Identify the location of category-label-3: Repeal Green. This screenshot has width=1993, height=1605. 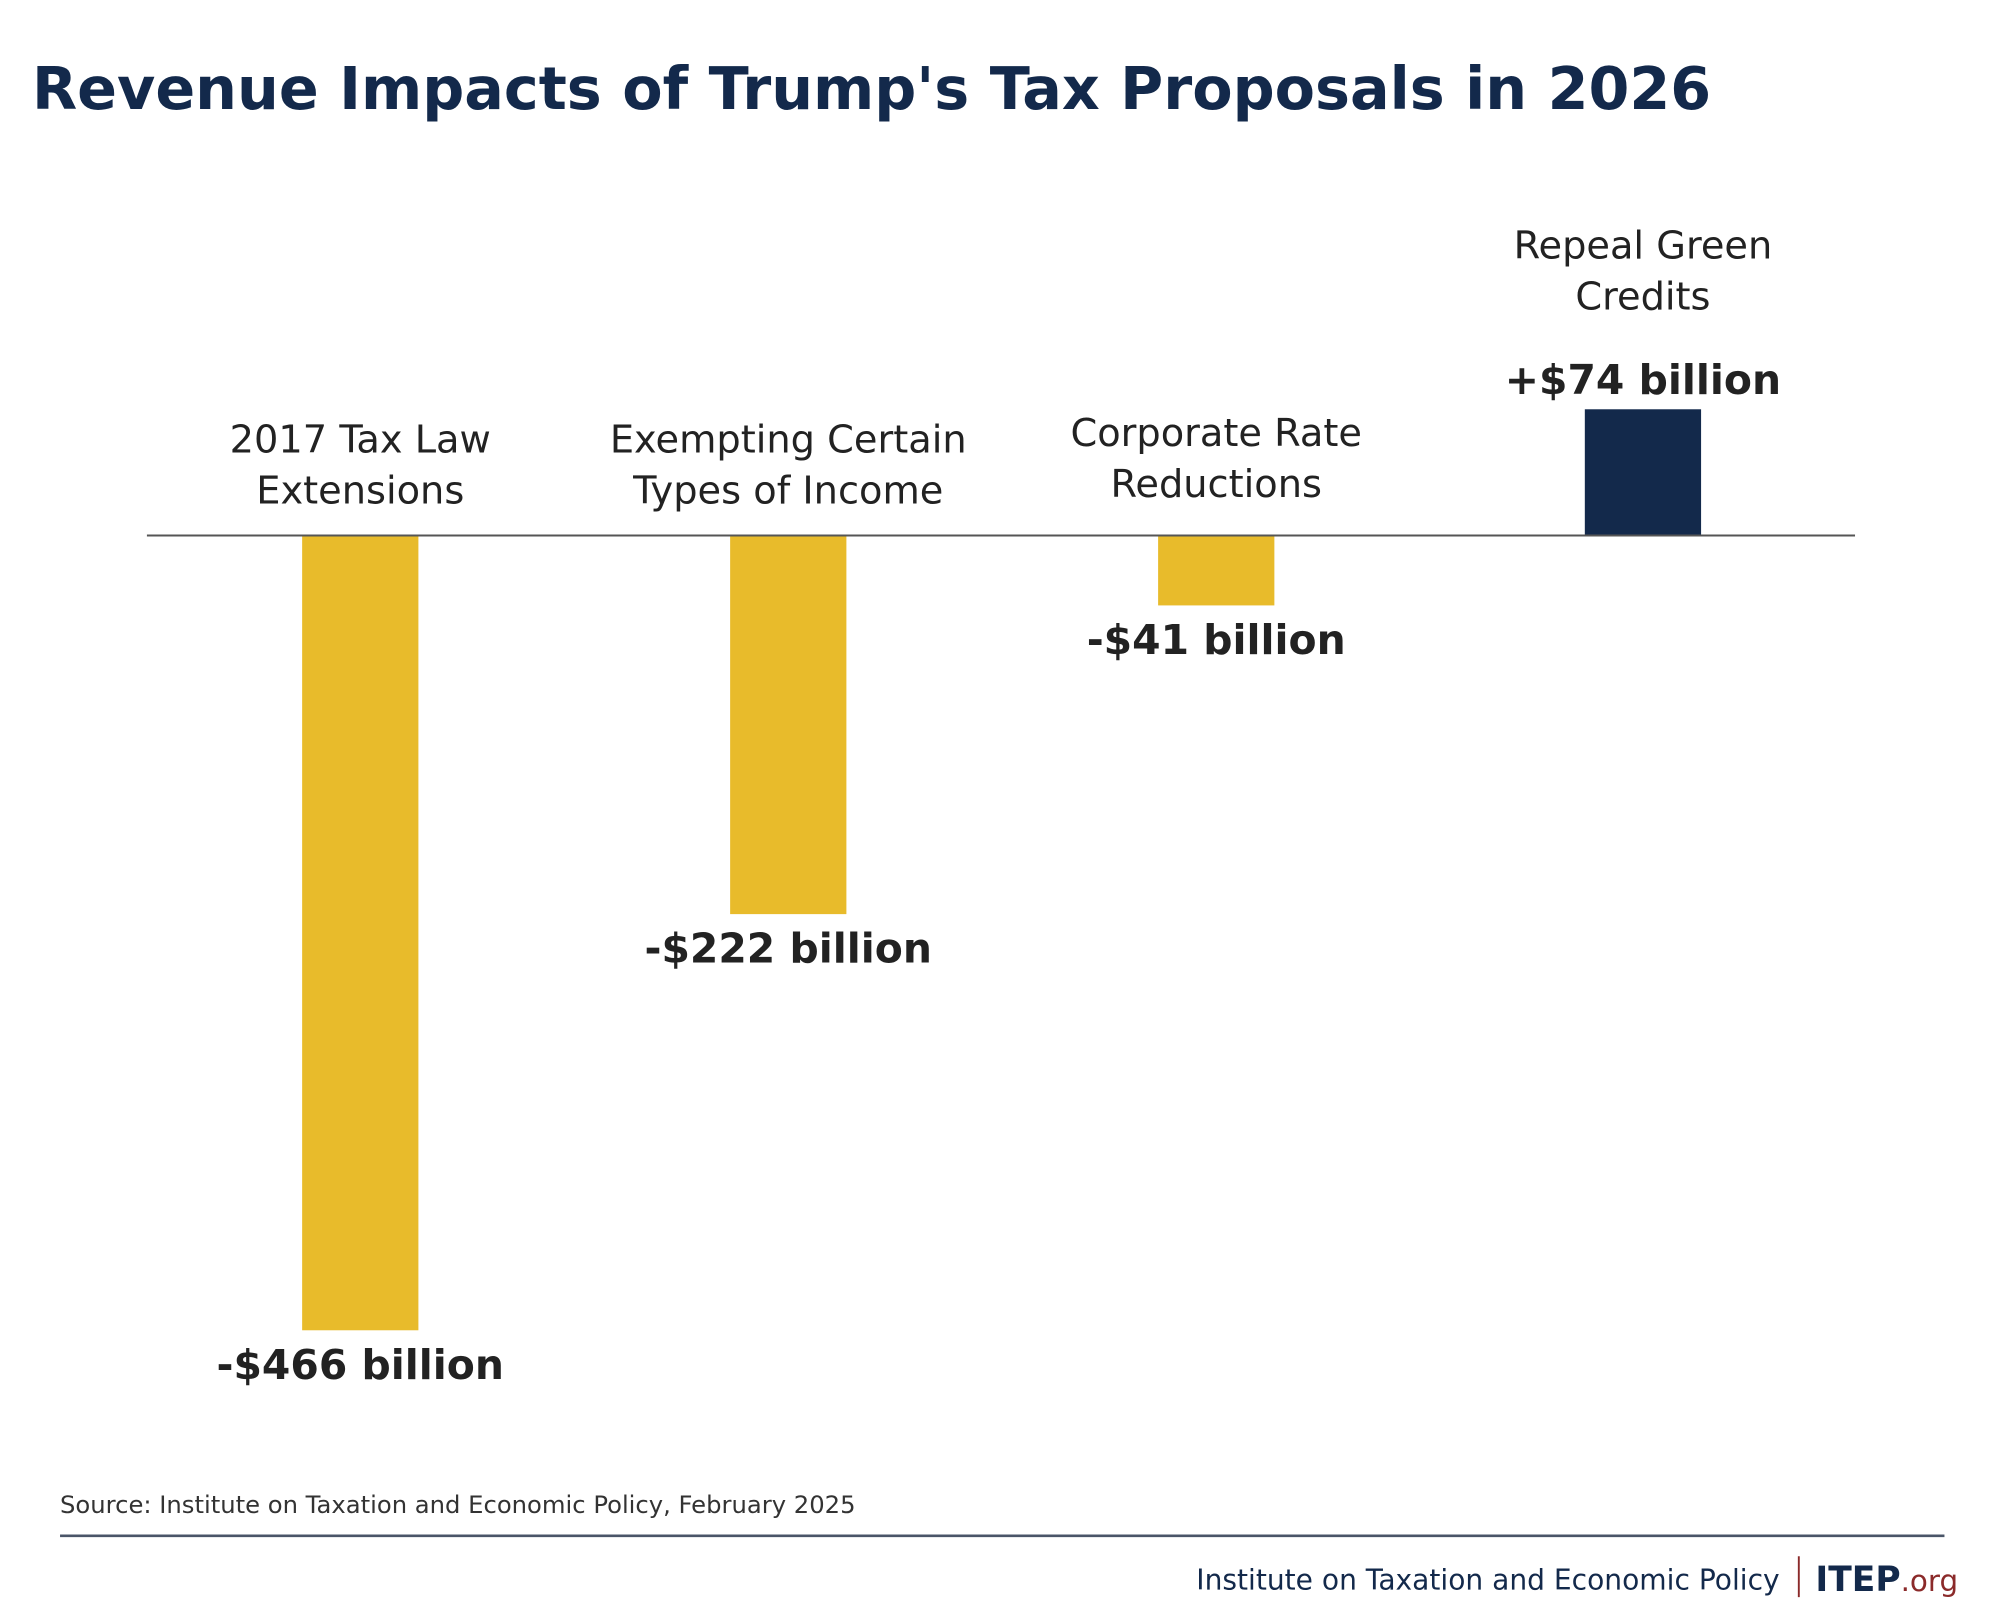
(1643, 246).